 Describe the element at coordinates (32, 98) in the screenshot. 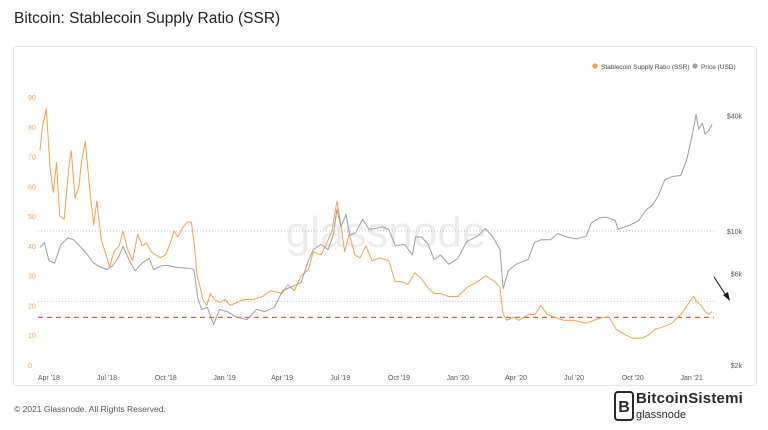

I see `y-left-tick-label: 90` at that location.